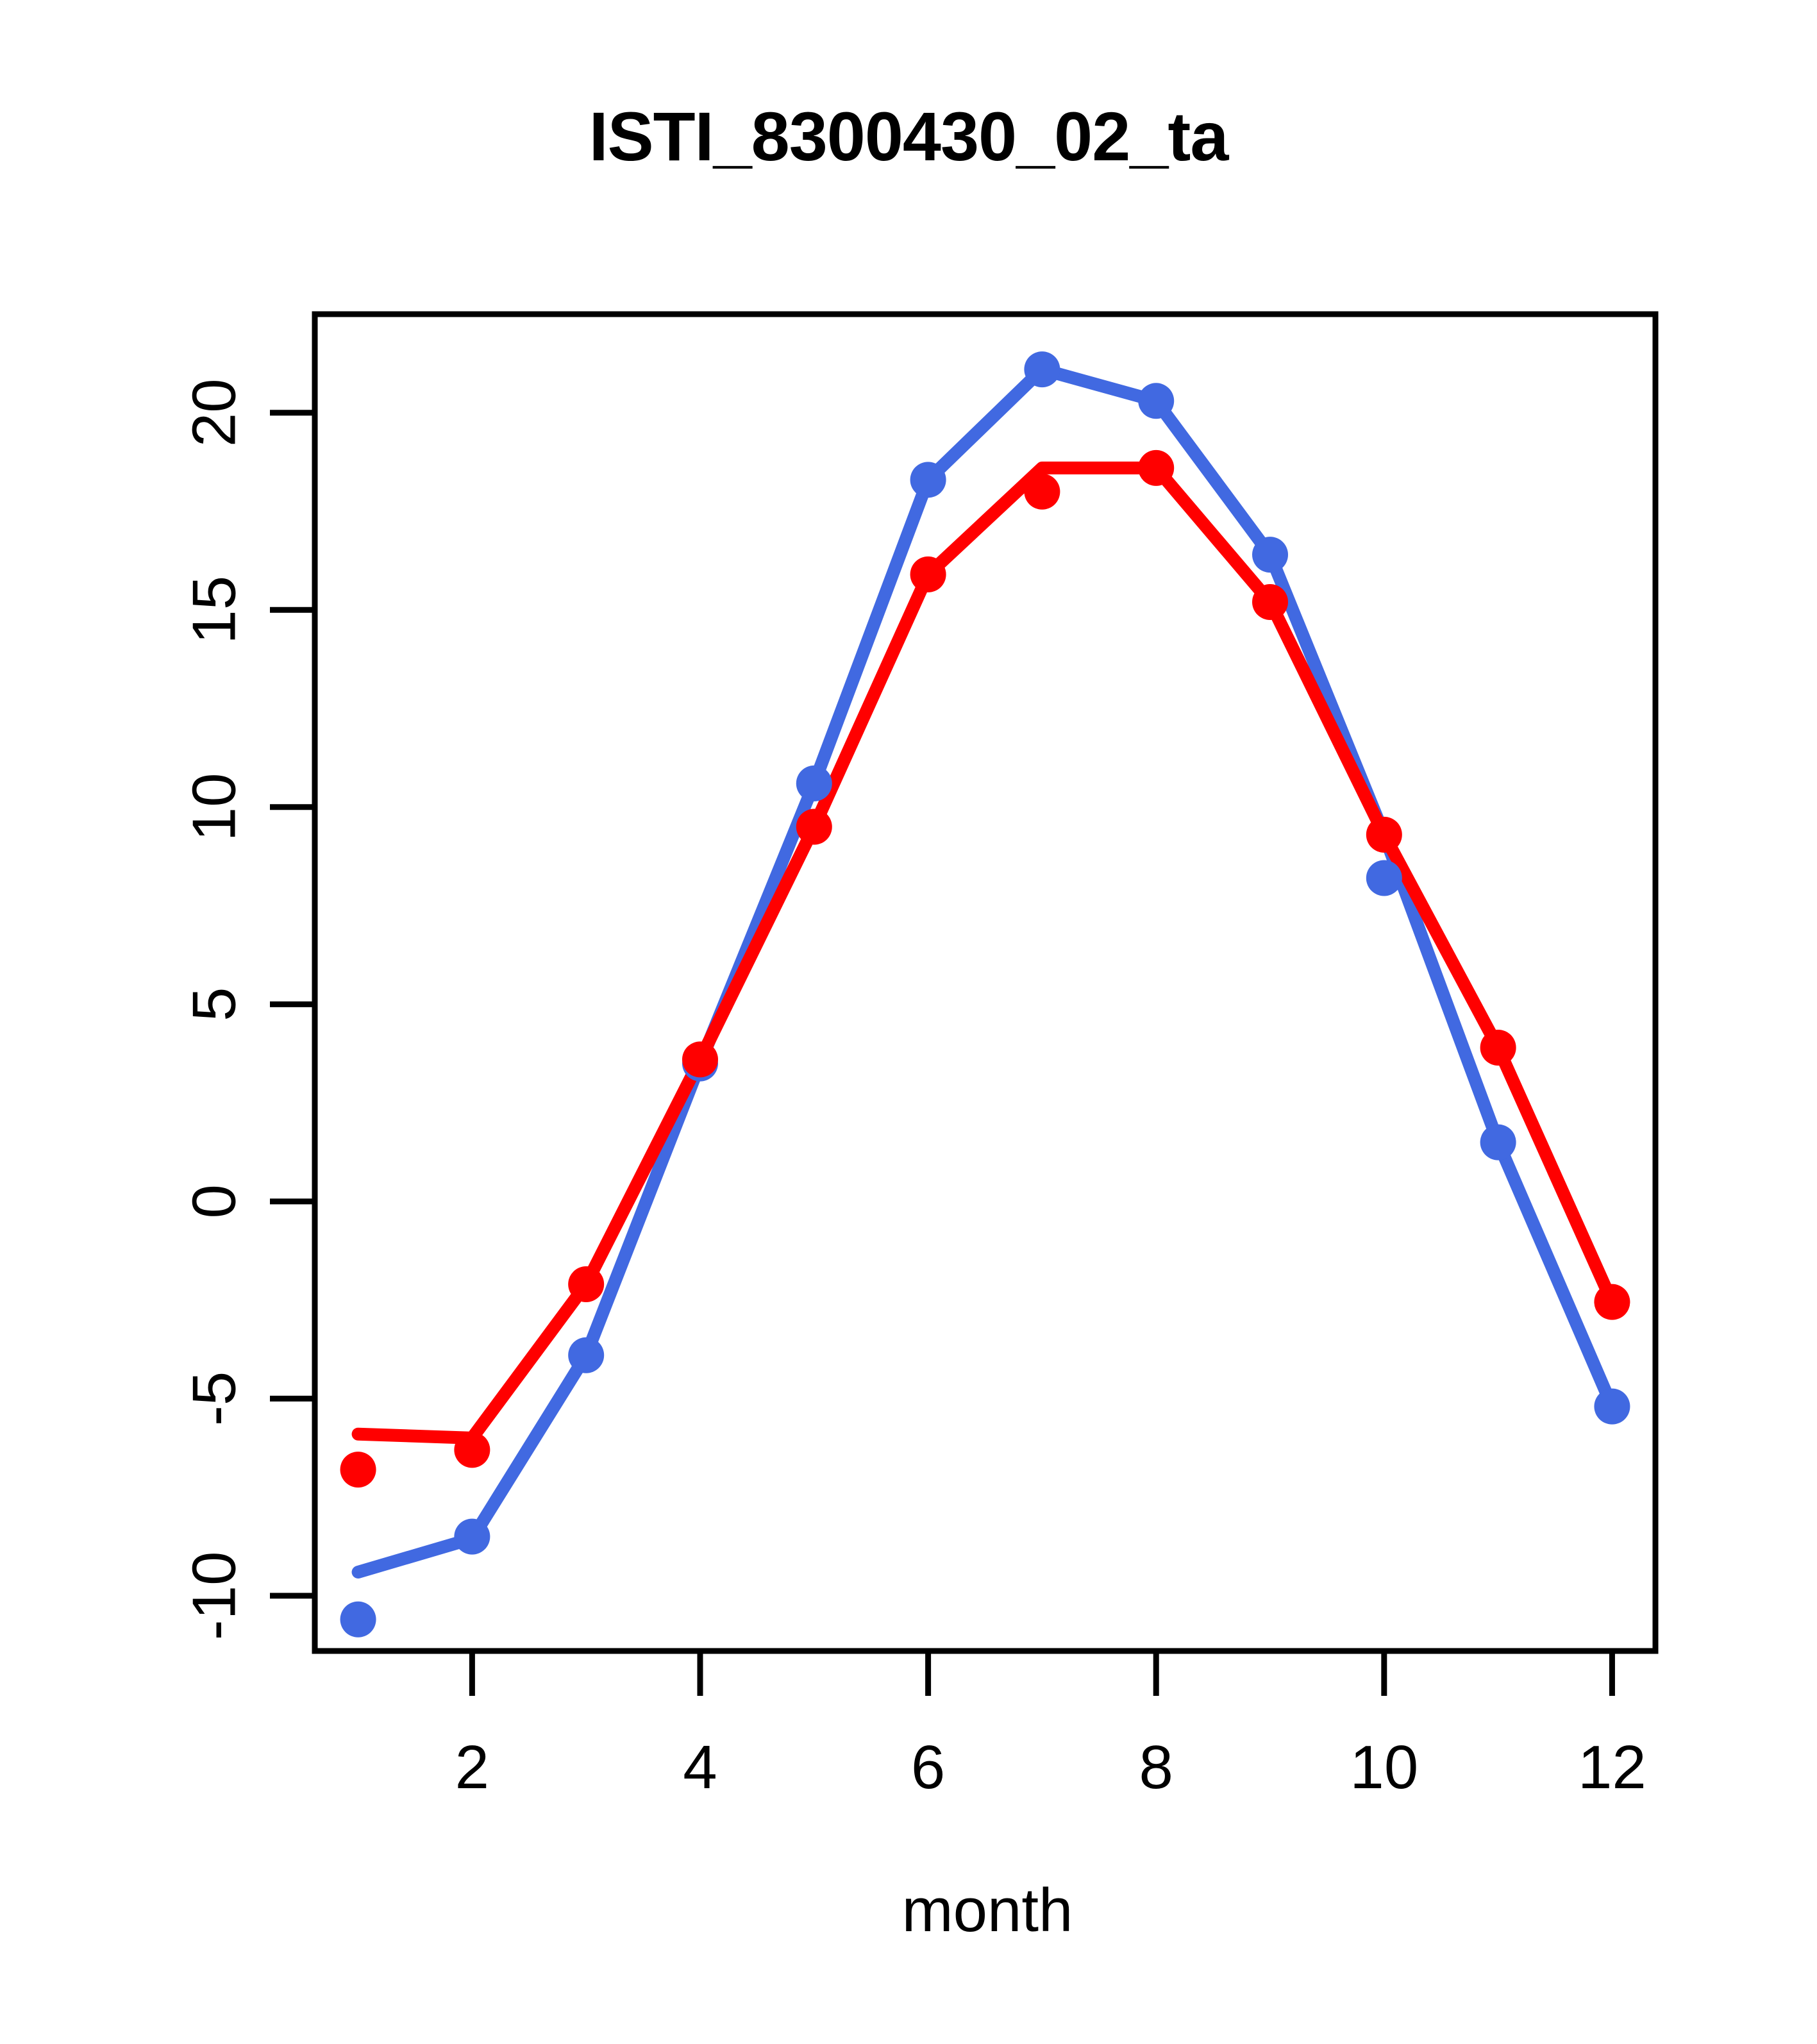  I want to click on y-axis-tick-label: 20, so click(214, 413).